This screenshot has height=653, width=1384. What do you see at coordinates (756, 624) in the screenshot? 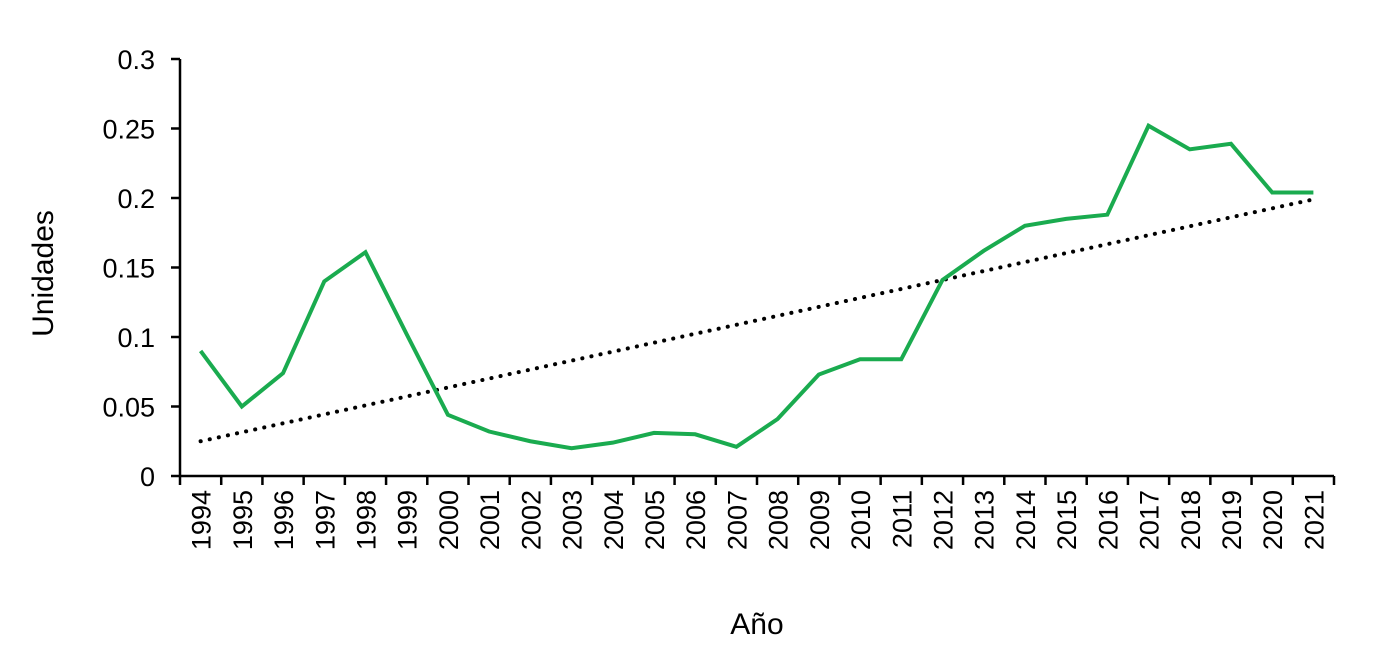
I see `x-axis-title: Año` at bounding box center [756, 624].